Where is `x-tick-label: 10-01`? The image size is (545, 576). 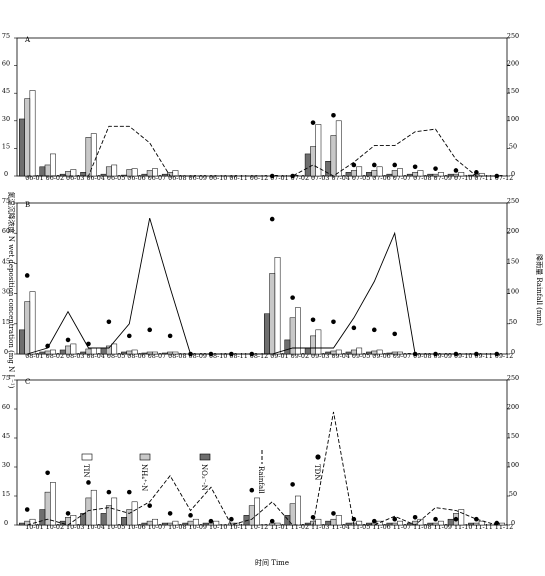 x-tick-label: 10-01 is located at coordinates (34, 527).